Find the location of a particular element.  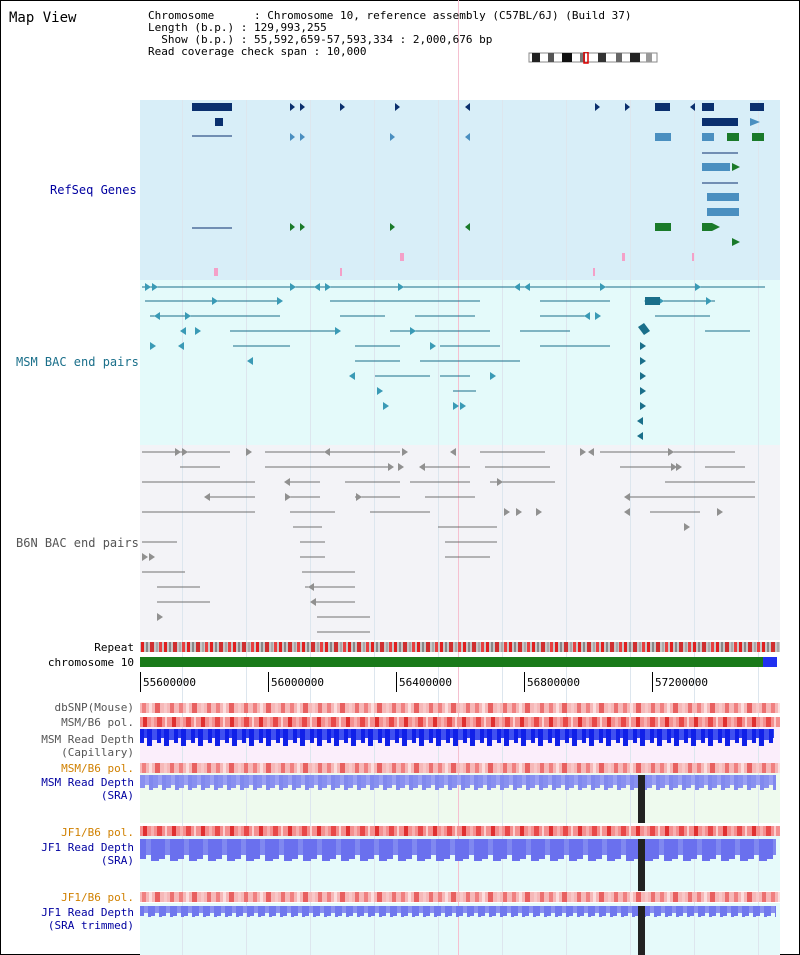

label-jf1-b6-pol-2: JF1/B6 pol. is located at coordinates (97, 897).